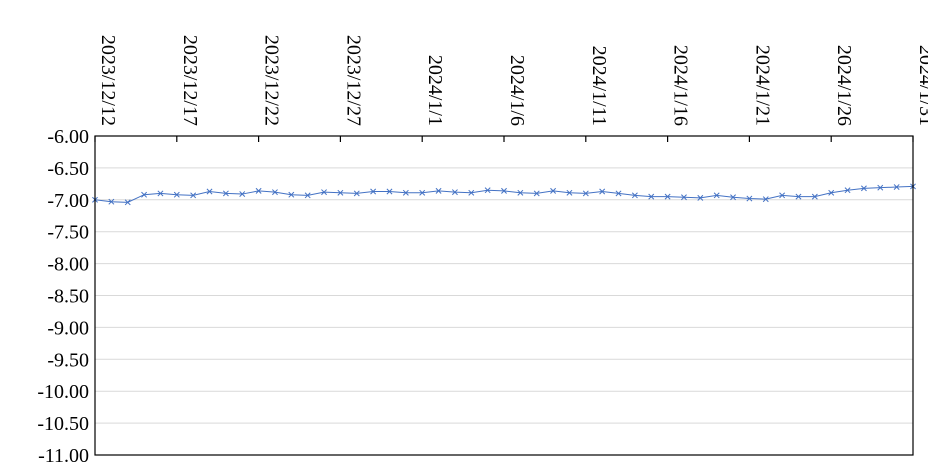  What do you see at coordinates (599, 86) in the screenshot?
I see `x-tick-label: 2024/1/11` at bounding box center [599, 86].